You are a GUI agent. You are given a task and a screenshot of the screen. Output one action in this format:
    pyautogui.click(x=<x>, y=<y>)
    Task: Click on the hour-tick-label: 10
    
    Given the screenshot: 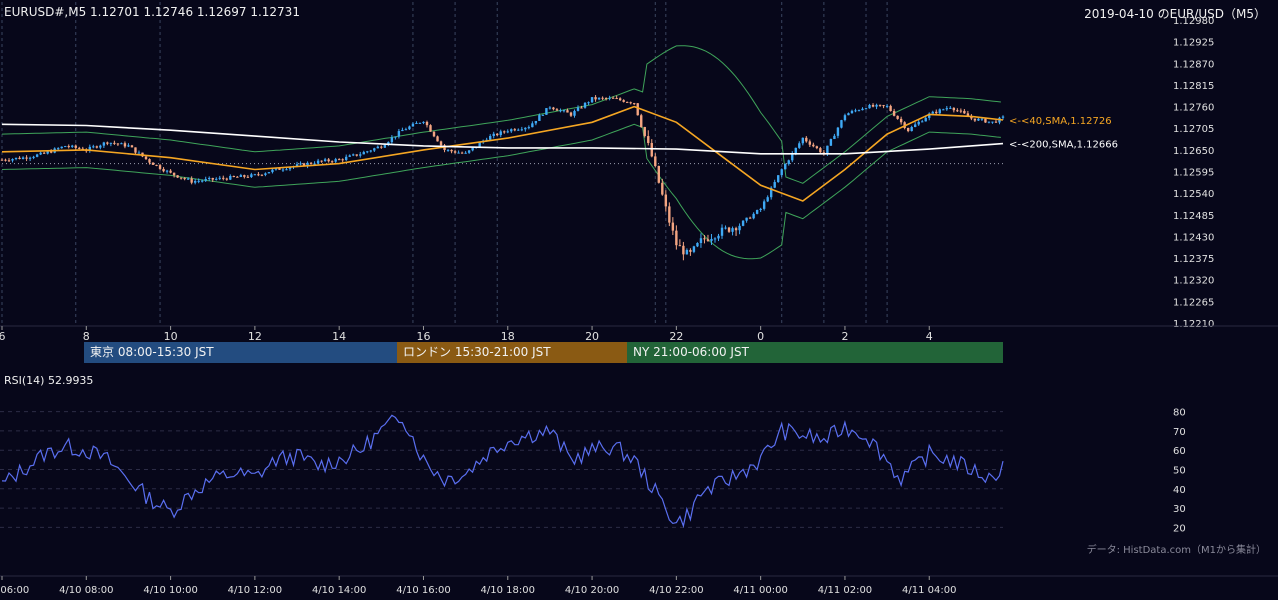 What is the action you would take?
    pyautogui.click(x=171, y=336)
    